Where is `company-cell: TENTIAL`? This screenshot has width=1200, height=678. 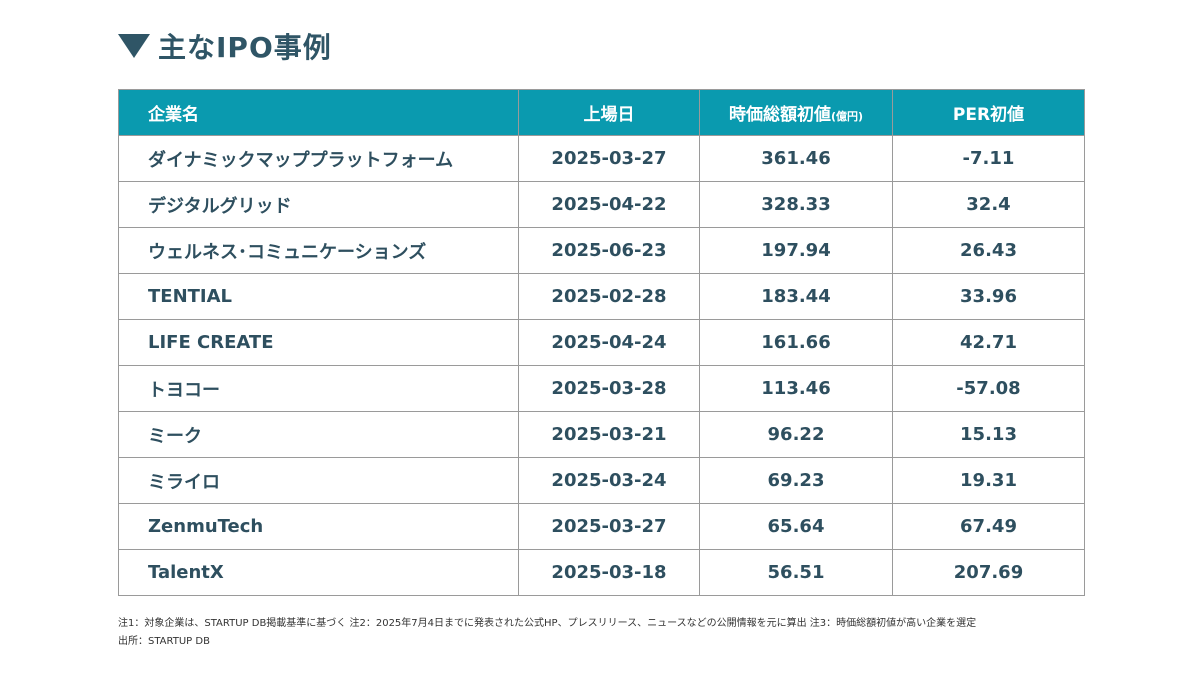
company-cell: TENTIAL is located at coordinates (318, 296).